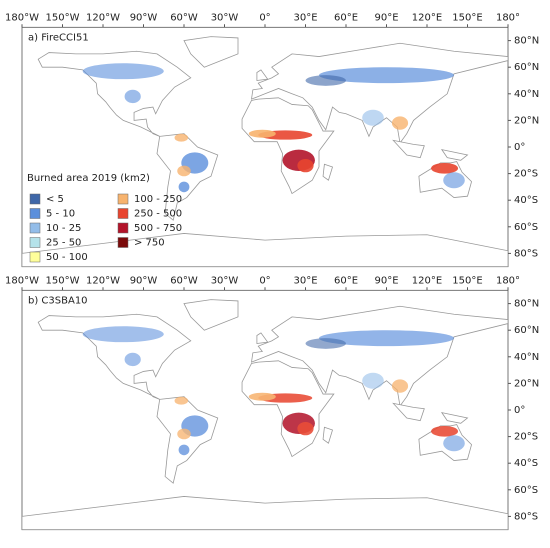  Describe the element at coordinates (63, 243) in the screenshot. I see `legend-label: 25 - 50` at that location.